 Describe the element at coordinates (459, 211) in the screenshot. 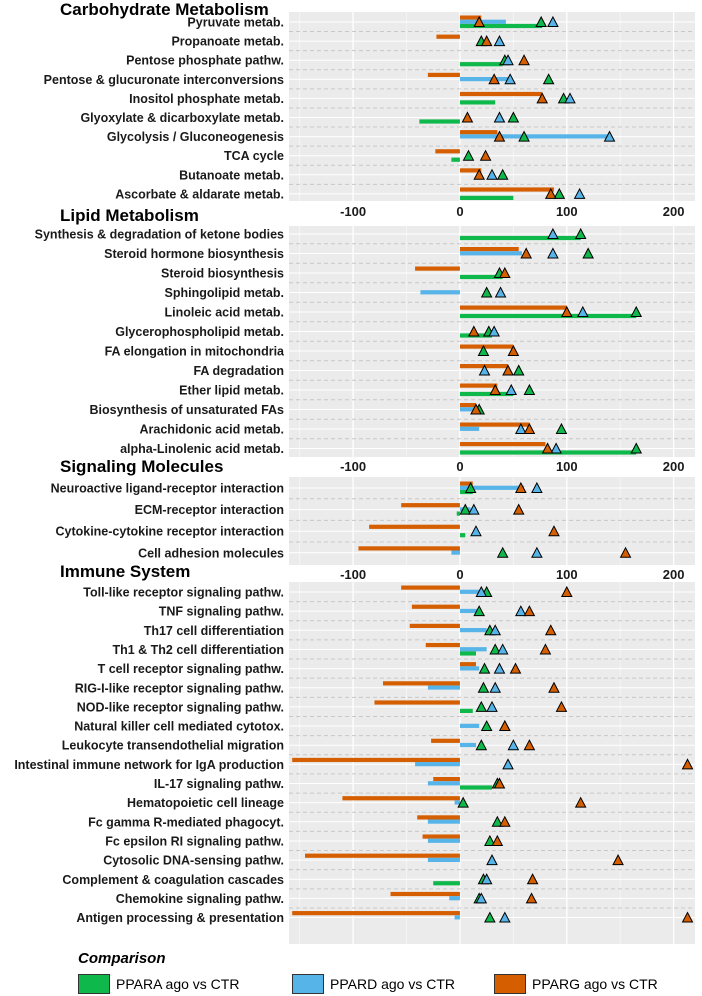

I see `x-tick-label: 0` at that location.